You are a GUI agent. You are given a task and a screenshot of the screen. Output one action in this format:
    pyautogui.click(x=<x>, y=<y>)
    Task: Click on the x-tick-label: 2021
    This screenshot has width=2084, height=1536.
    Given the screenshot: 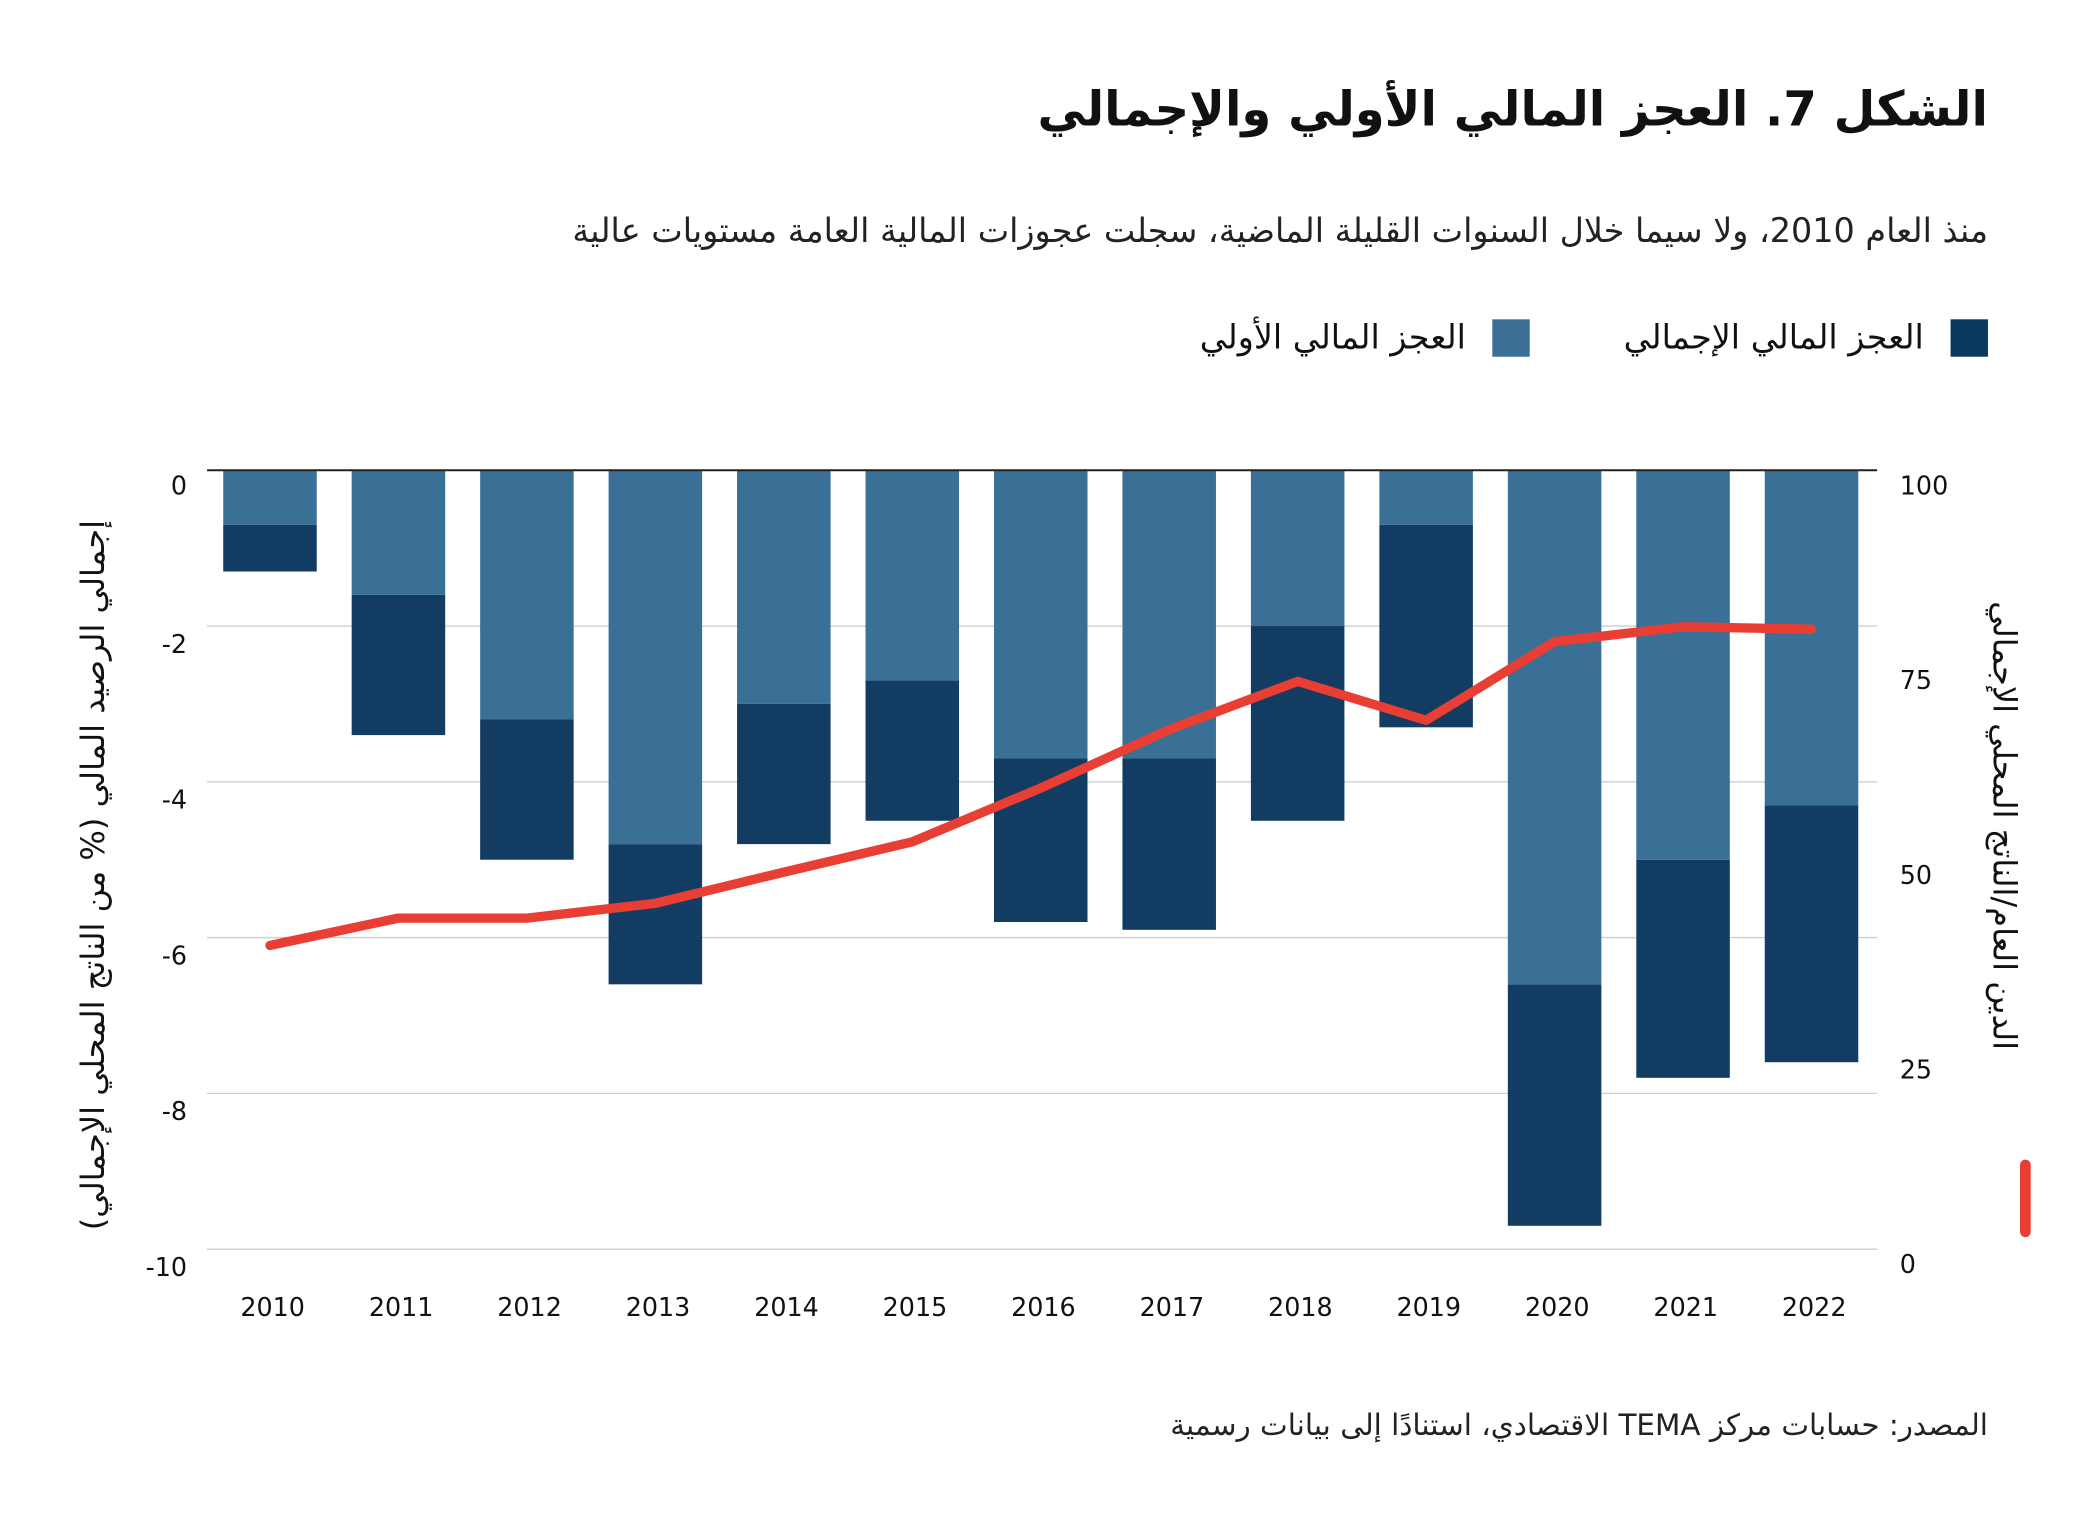 What is the action you would take?
    pyautogui.click(x=1685, y=1307)
    